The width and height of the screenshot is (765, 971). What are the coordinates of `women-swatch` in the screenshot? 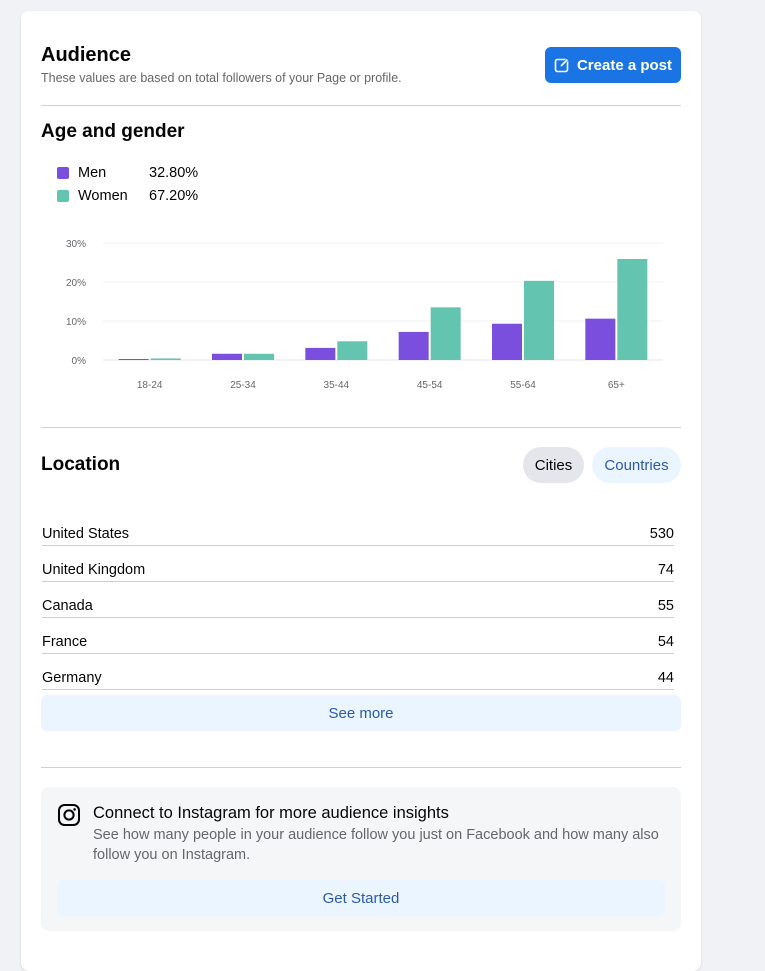 It's located at (63, 195).